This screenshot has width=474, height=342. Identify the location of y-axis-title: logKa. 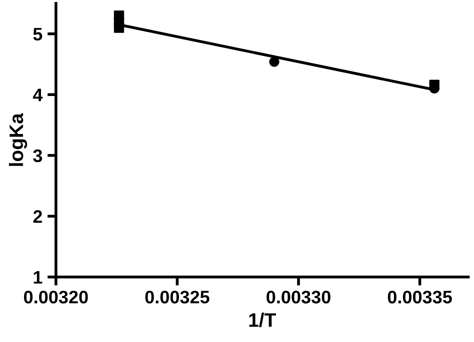
(18, 139).